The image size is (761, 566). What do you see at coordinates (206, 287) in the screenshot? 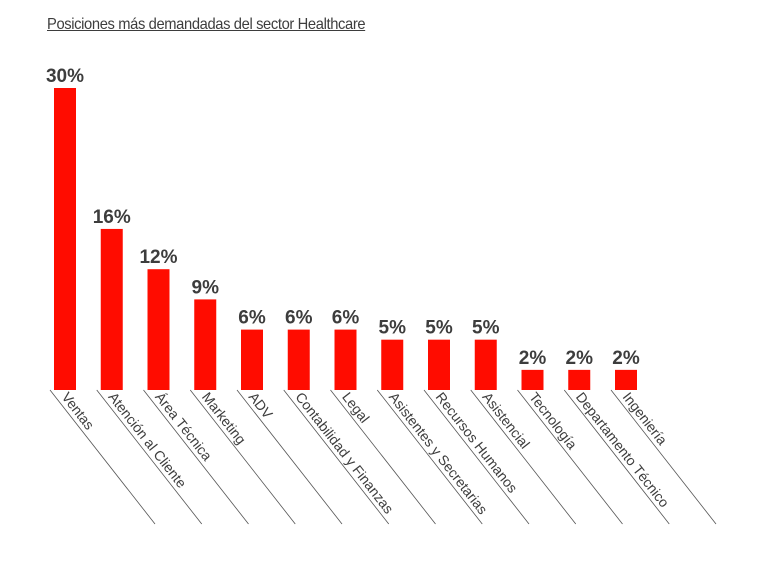
I see `data-label-4: 9%` at bounding box center [206, 287].